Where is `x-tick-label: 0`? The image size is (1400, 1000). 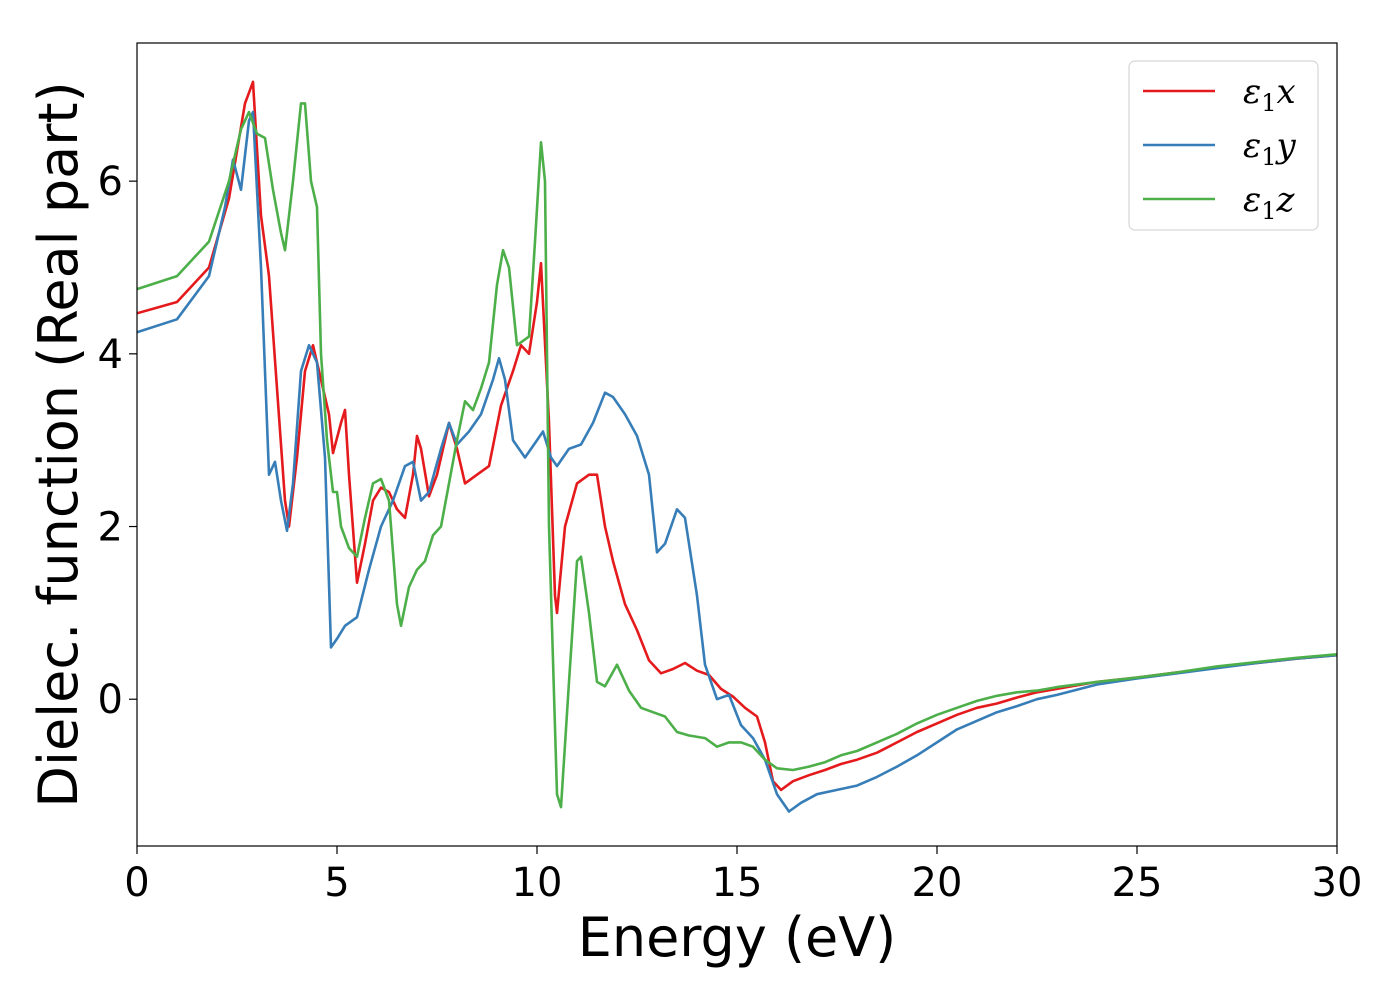 x-tick-label: 0 is located at coordinates (136, 883).